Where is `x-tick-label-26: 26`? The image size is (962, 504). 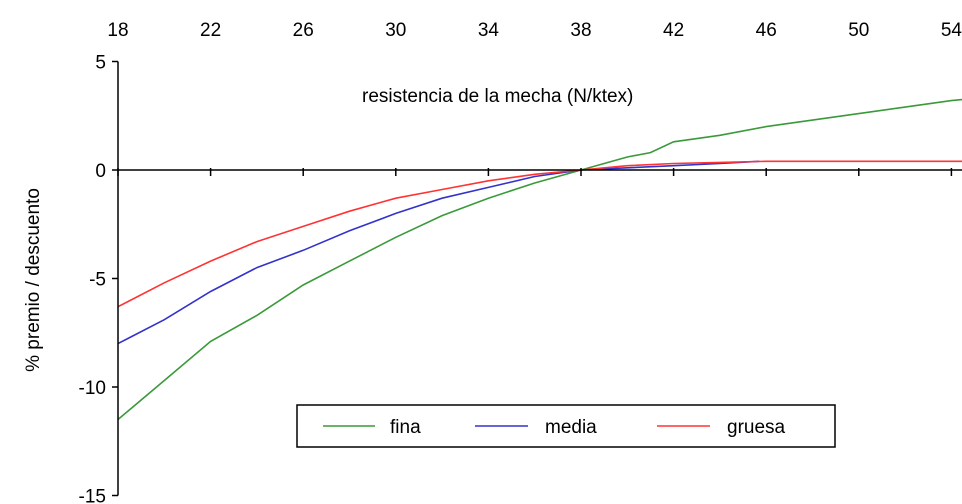 x-tick-label-26: 26 is located at coordinates (303, 30).